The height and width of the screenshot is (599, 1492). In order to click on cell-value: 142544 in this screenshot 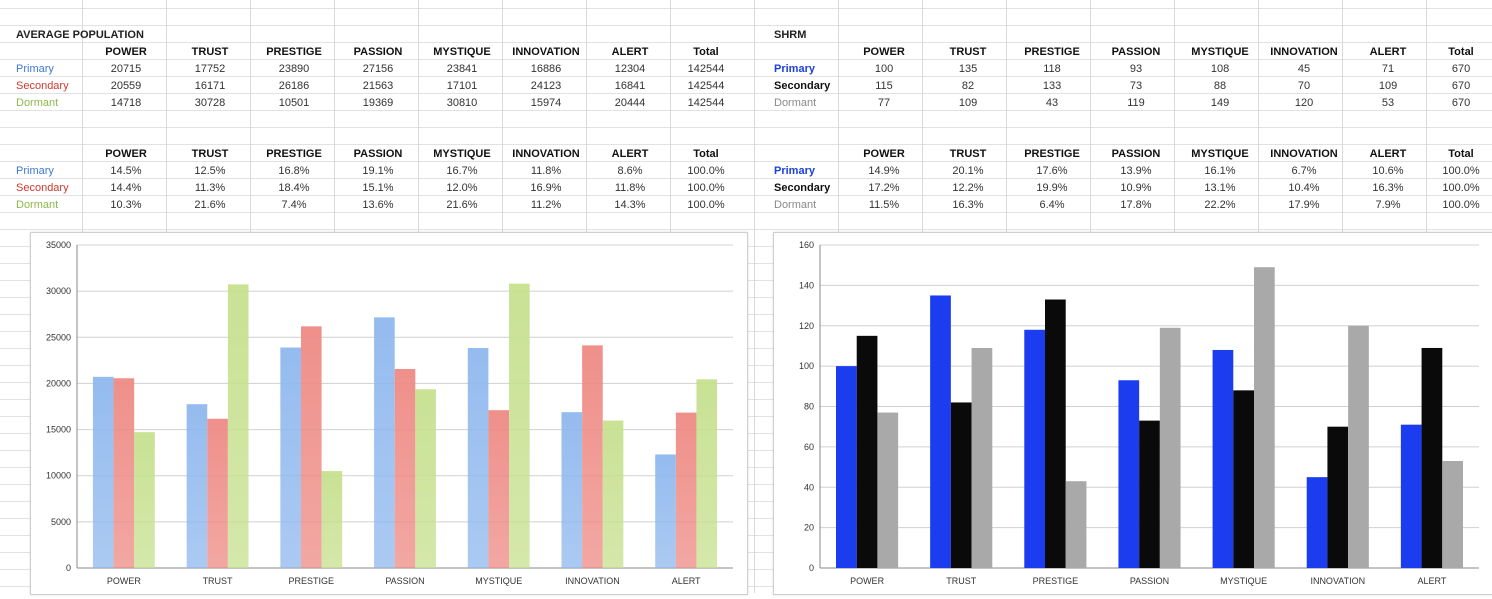, I will do `click(706, 102)`.